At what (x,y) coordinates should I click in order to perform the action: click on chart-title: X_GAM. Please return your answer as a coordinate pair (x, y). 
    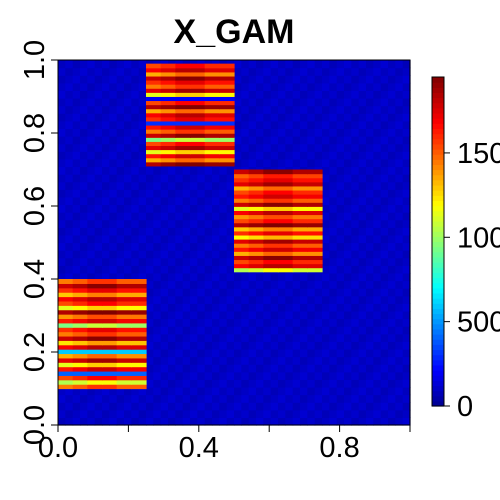
    Looking at the image, I should click on (234, 32).